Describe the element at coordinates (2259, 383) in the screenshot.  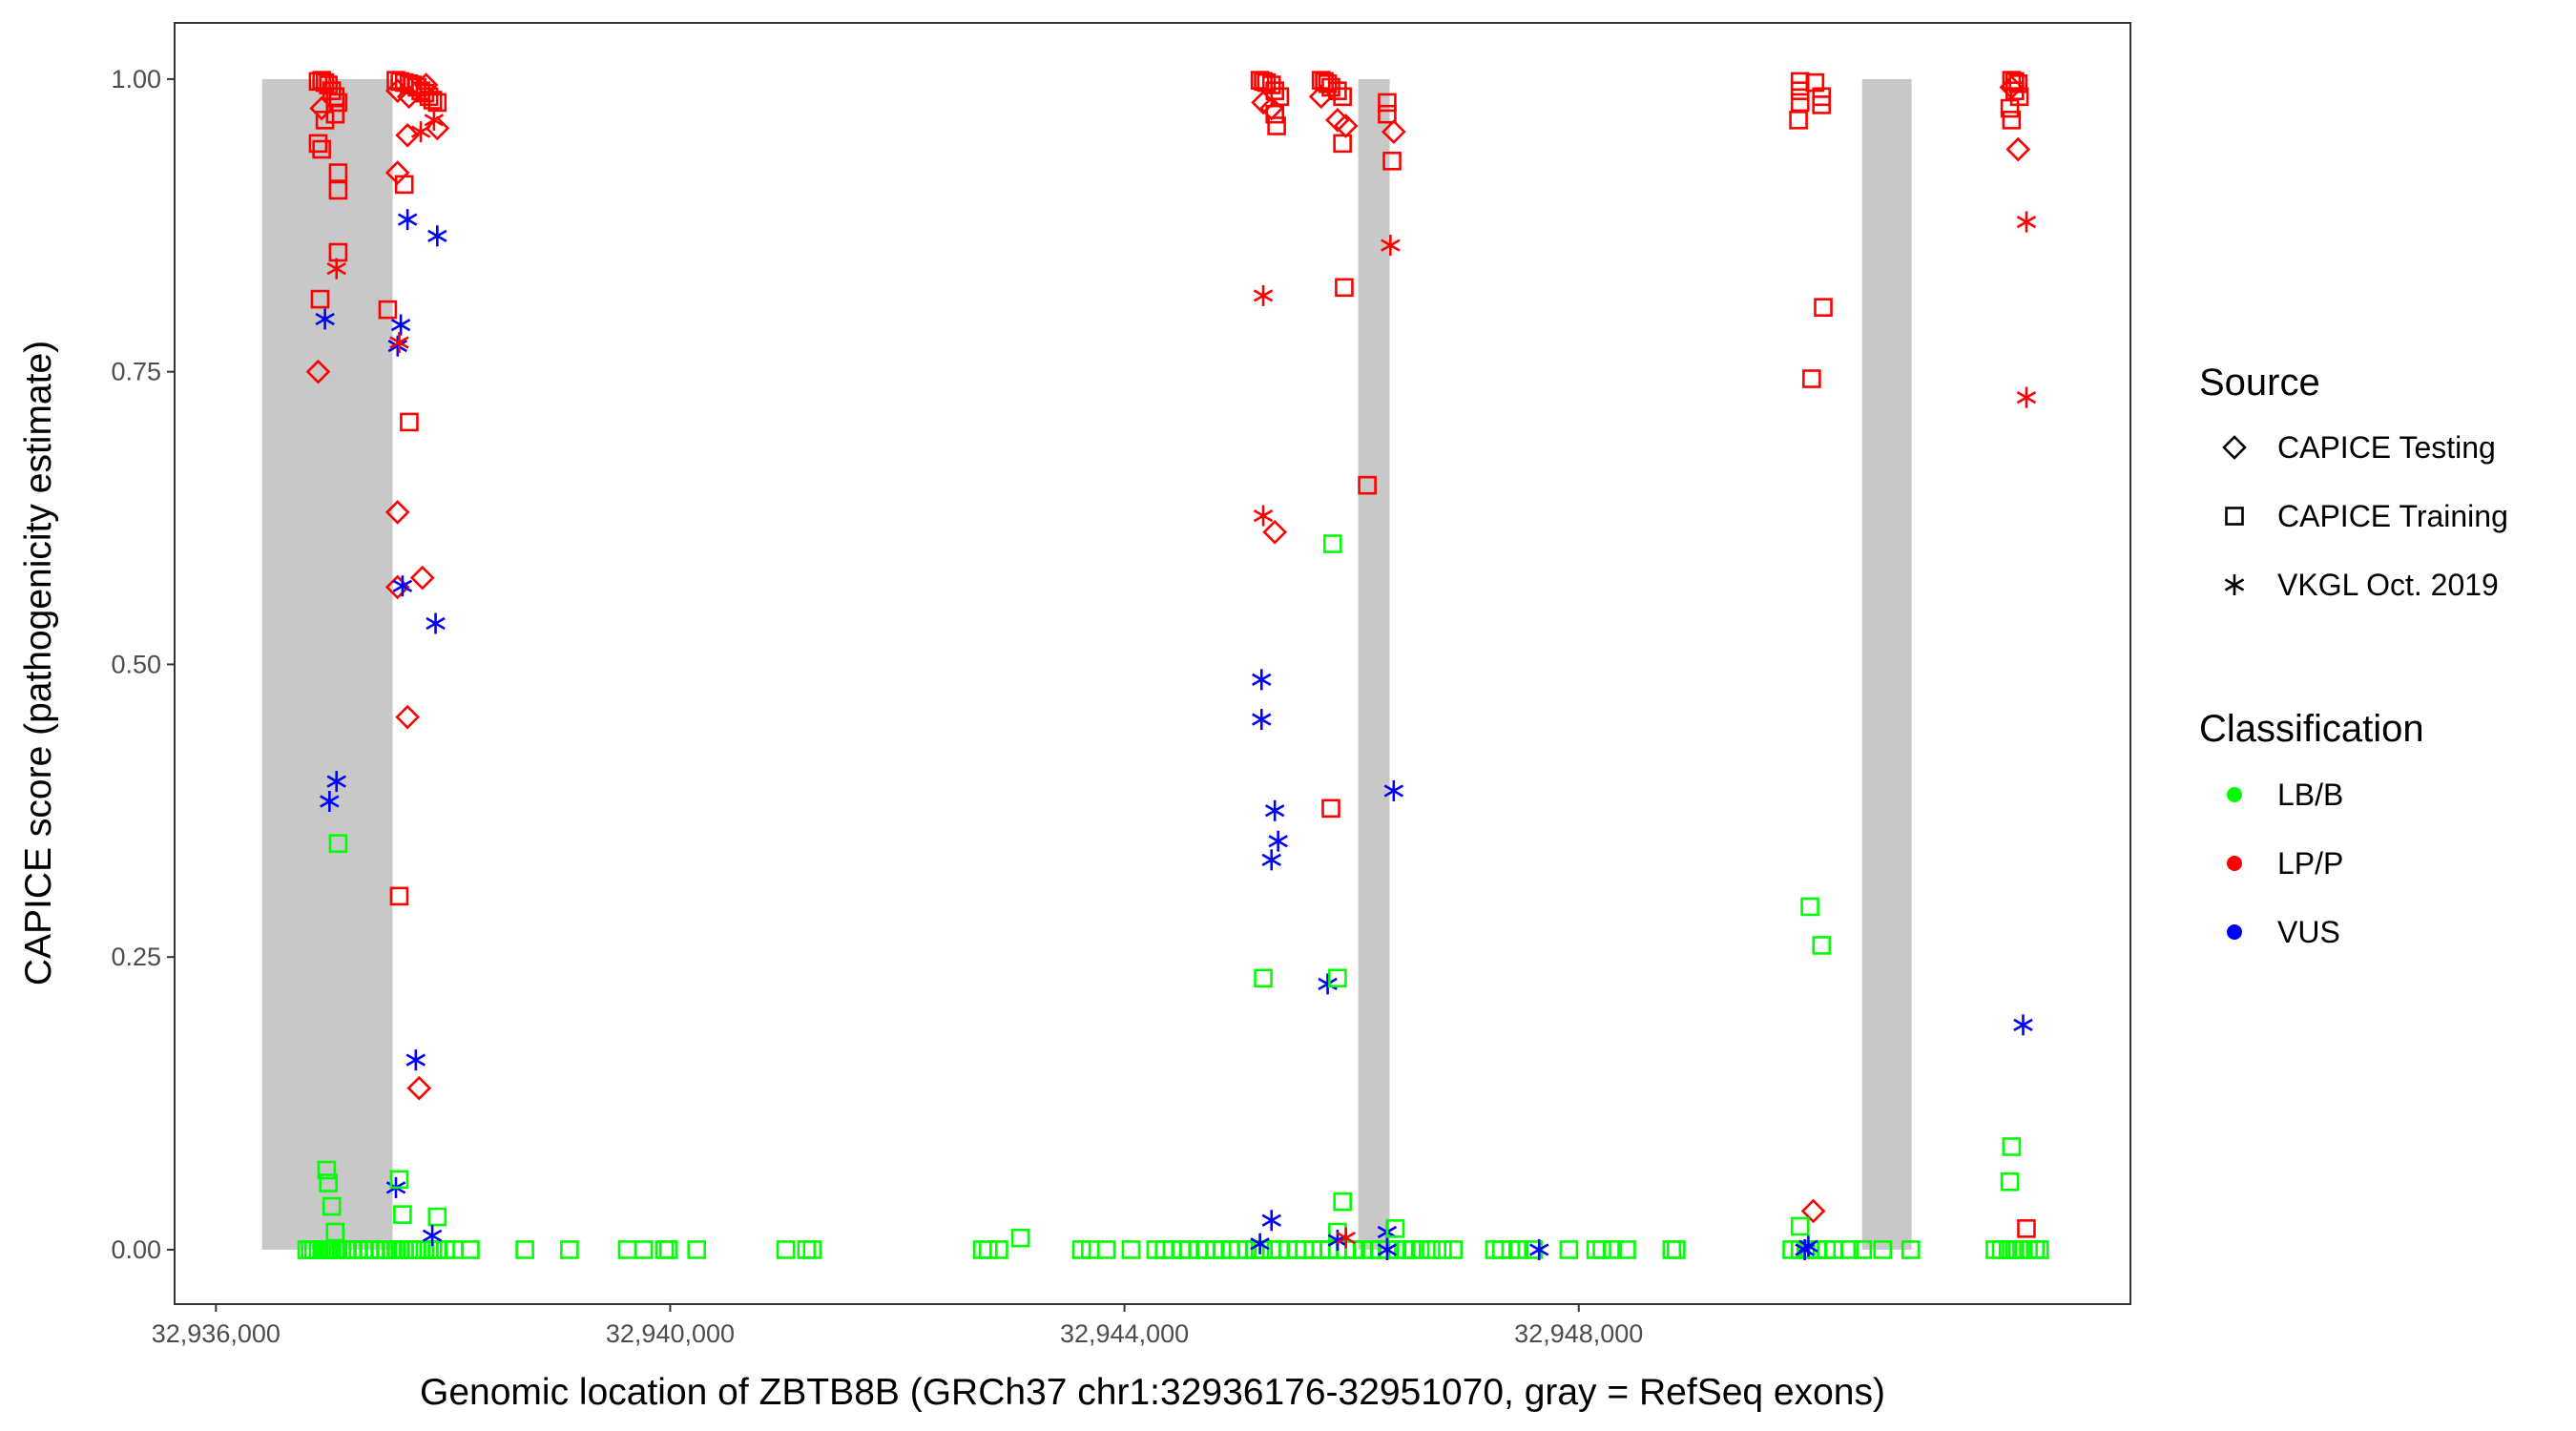
I see `legend-source-title: Source` at that location.